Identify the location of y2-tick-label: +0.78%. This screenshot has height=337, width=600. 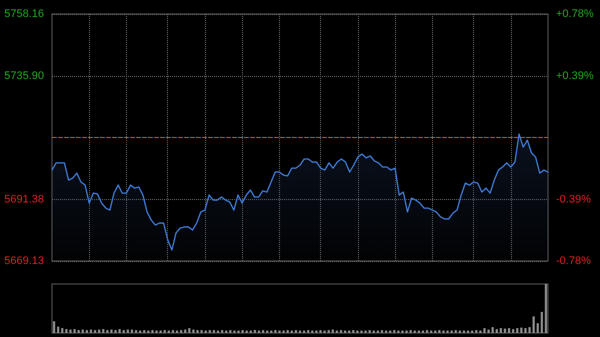
(575, 14).